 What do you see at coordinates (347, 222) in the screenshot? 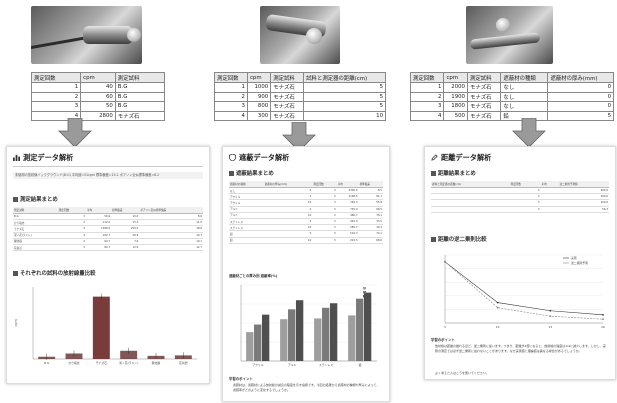
I see `cell: 425.0` at bounding box center [347, 222].